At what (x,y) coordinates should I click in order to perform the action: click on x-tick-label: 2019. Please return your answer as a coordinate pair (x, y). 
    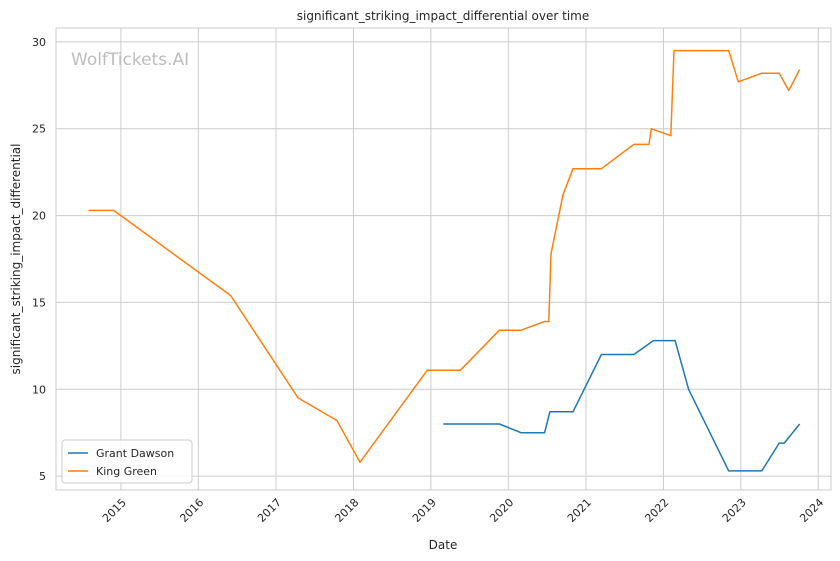
    Looking at the image, I should click on (424, 510).